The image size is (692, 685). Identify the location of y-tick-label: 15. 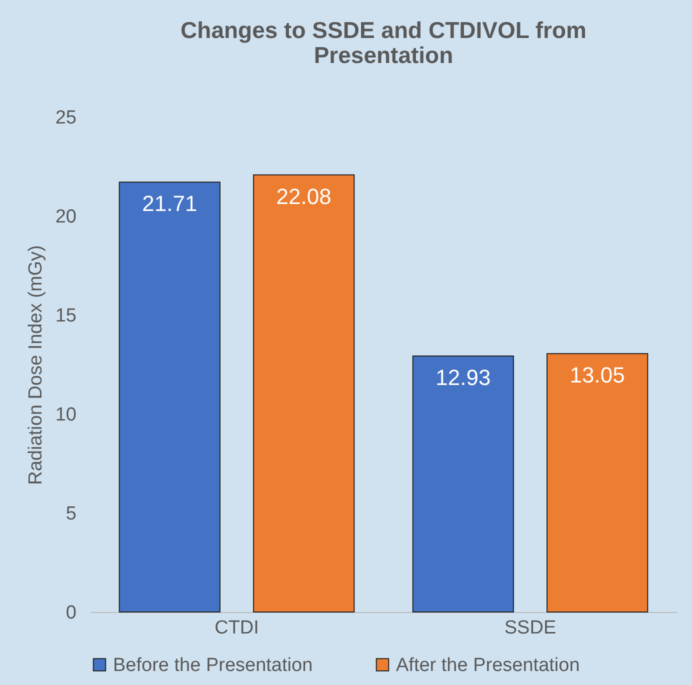
(65, 316).